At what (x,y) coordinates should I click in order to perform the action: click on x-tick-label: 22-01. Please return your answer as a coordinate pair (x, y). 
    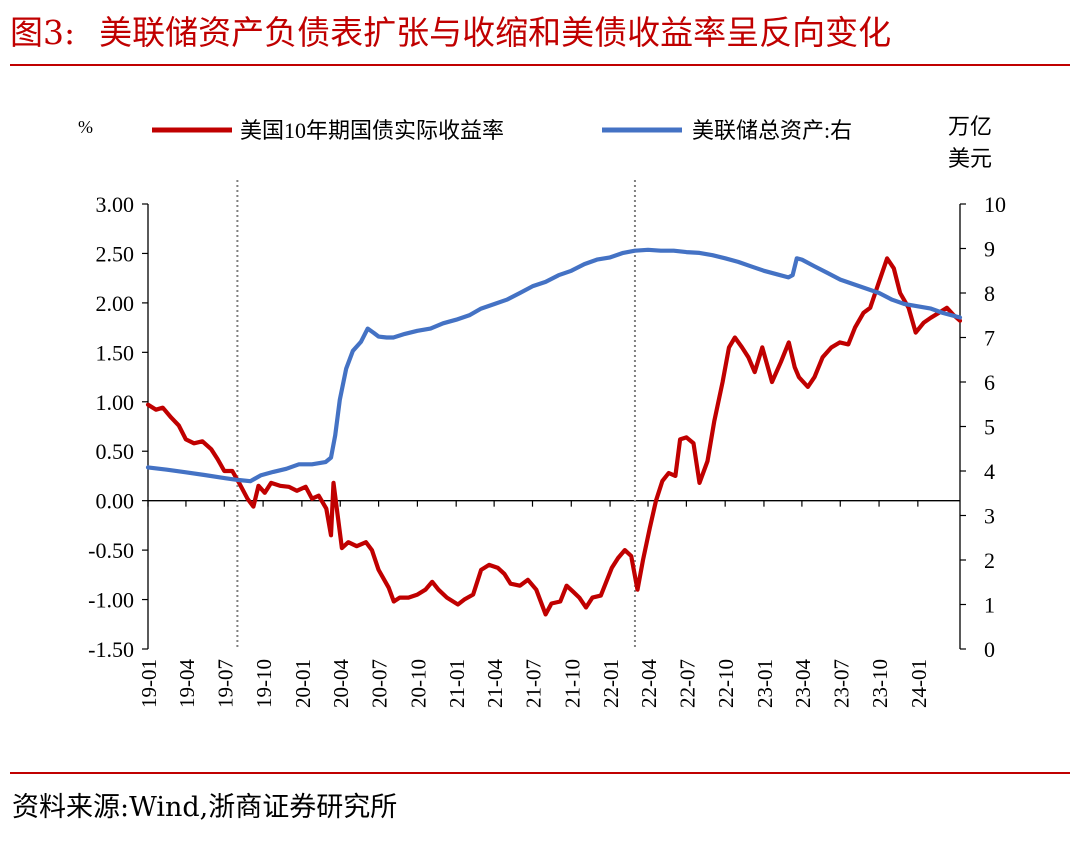
    Looking at the image, I should click on (611, 683).